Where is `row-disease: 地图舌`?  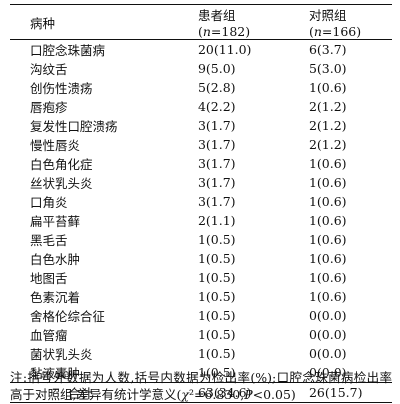
row-disease: 地图舌 is located at coordinates (49, 278).